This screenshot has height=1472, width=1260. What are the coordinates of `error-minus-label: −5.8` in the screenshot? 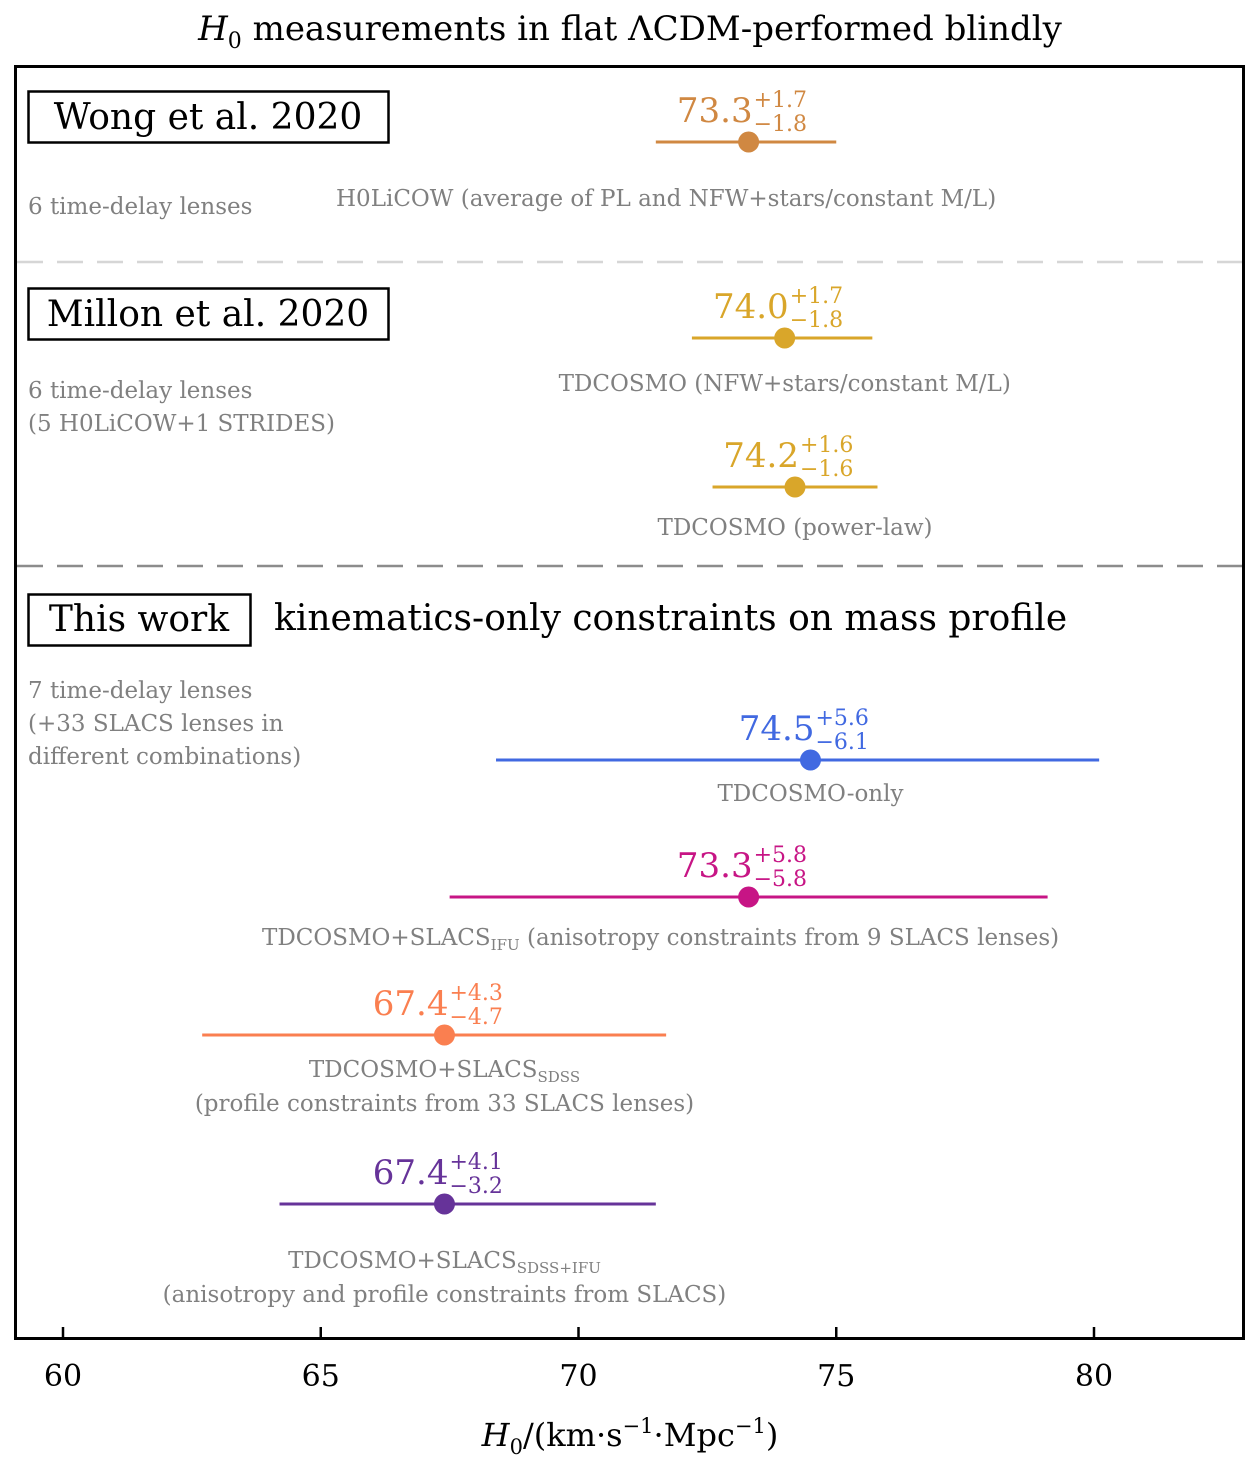 It's located at (780, 879).